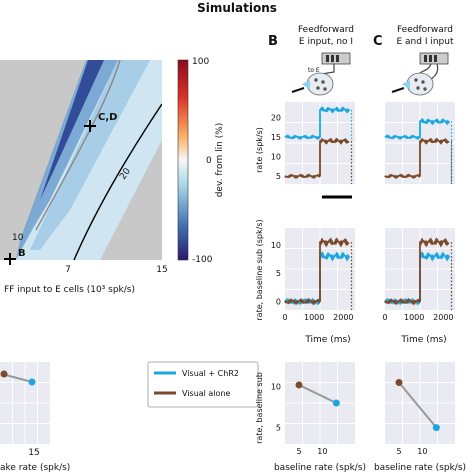 The height and width of the screenshot is (474, 474). I want to click on chart-b-sub: 0 5 10 0 1000 2000, so click(313, 275).